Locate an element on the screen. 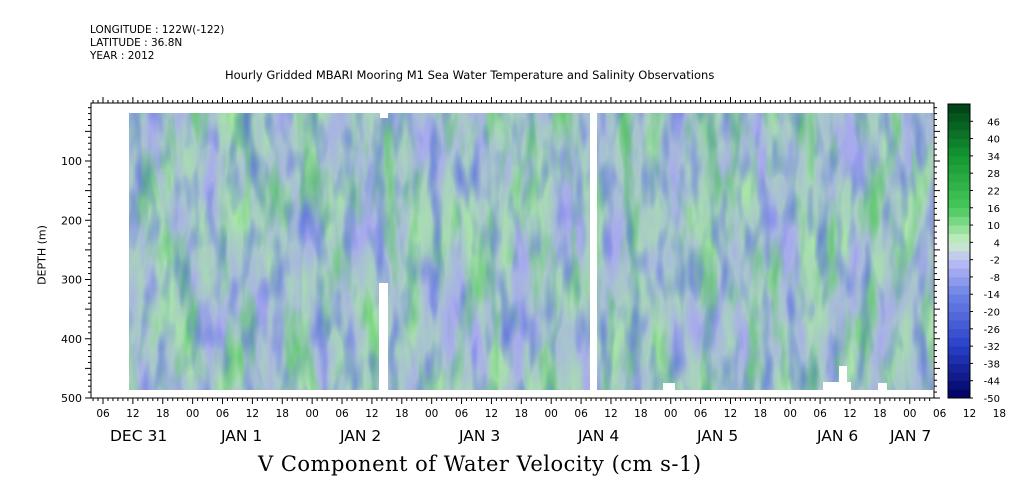  y-tick-label: 400 is located at coordinates (71, 339).